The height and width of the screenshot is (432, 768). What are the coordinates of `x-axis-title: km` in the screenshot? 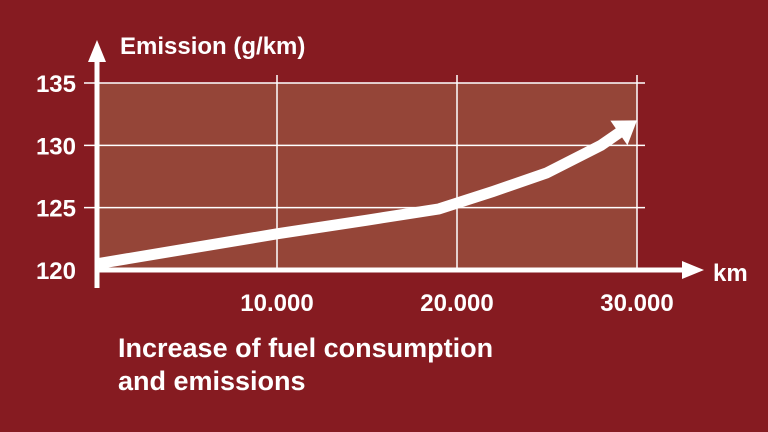 It's located at (730, 273).